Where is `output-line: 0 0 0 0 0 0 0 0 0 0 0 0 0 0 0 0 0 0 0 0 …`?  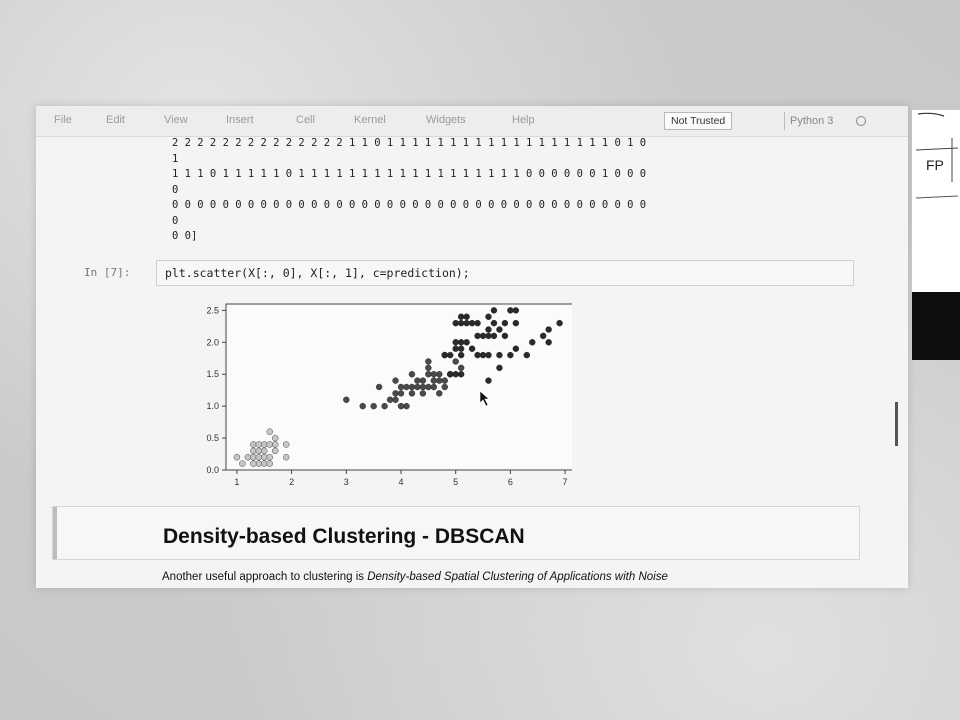 output-line: 0 0 0 0 0 0 0 0 0 0 0 0 0 0 0 0 0 0 0 0 … is located at coordinates (409, 205).